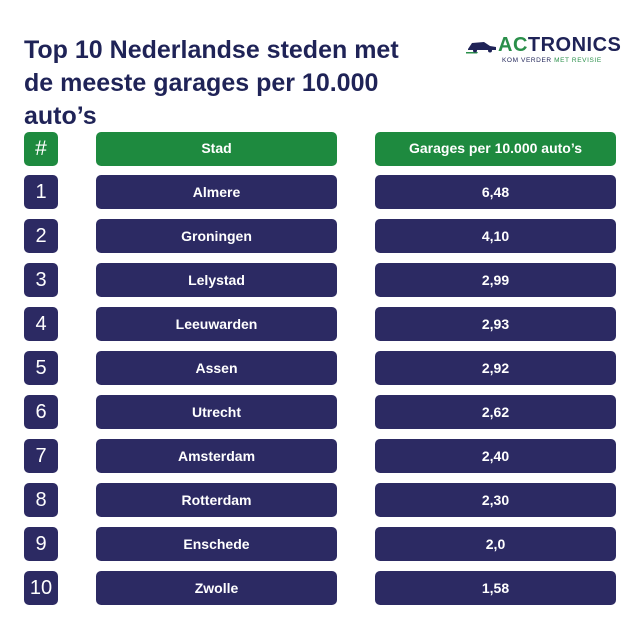 This screenshot has width=636, height=636. What do you see at coordinates (216, 456) in the screenshot?
I see `row-city: Amsterdam` at bounding box center [216, 456].